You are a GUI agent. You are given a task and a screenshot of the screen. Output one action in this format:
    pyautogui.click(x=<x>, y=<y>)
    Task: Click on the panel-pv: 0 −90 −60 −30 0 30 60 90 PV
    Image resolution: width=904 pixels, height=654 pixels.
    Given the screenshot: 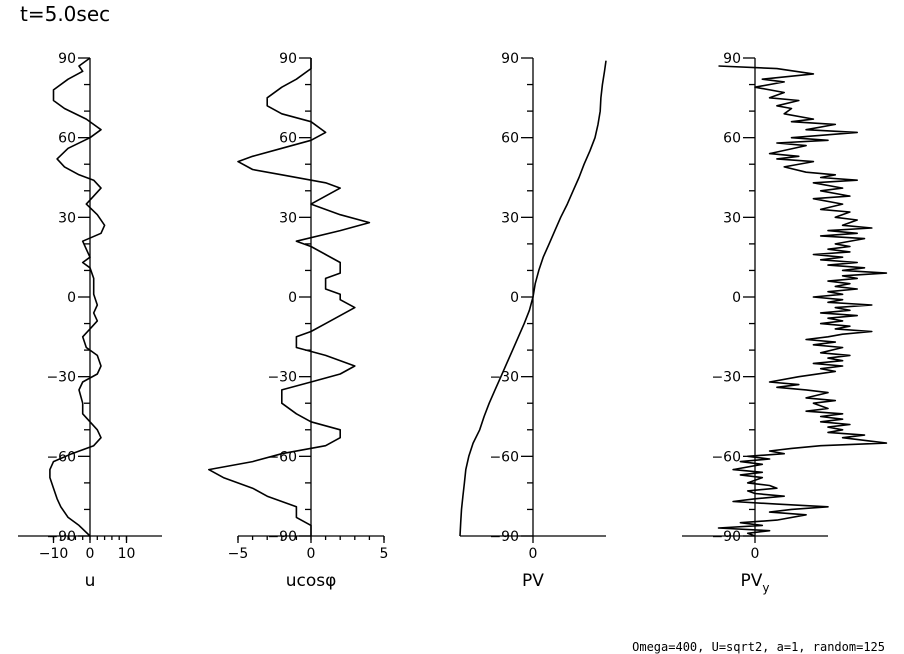 What is the action you would take?
    pyautogui.click(x=533, y=321)
    